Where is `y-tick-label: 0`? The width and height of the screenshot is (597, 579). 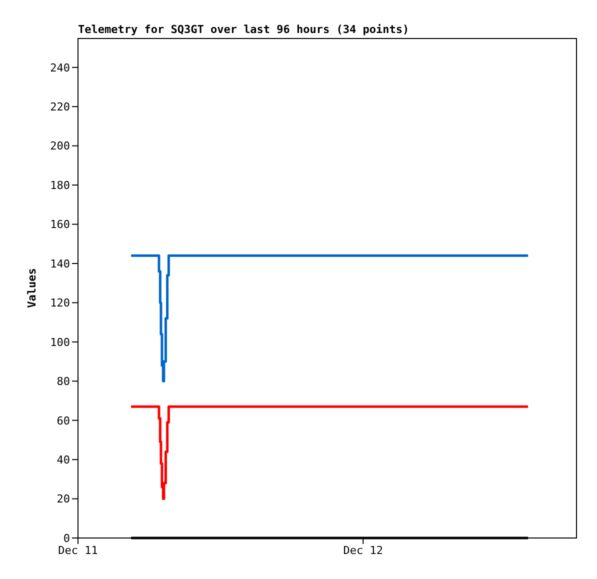 y-tick-label: 0 is located at coordinates (66, 538).